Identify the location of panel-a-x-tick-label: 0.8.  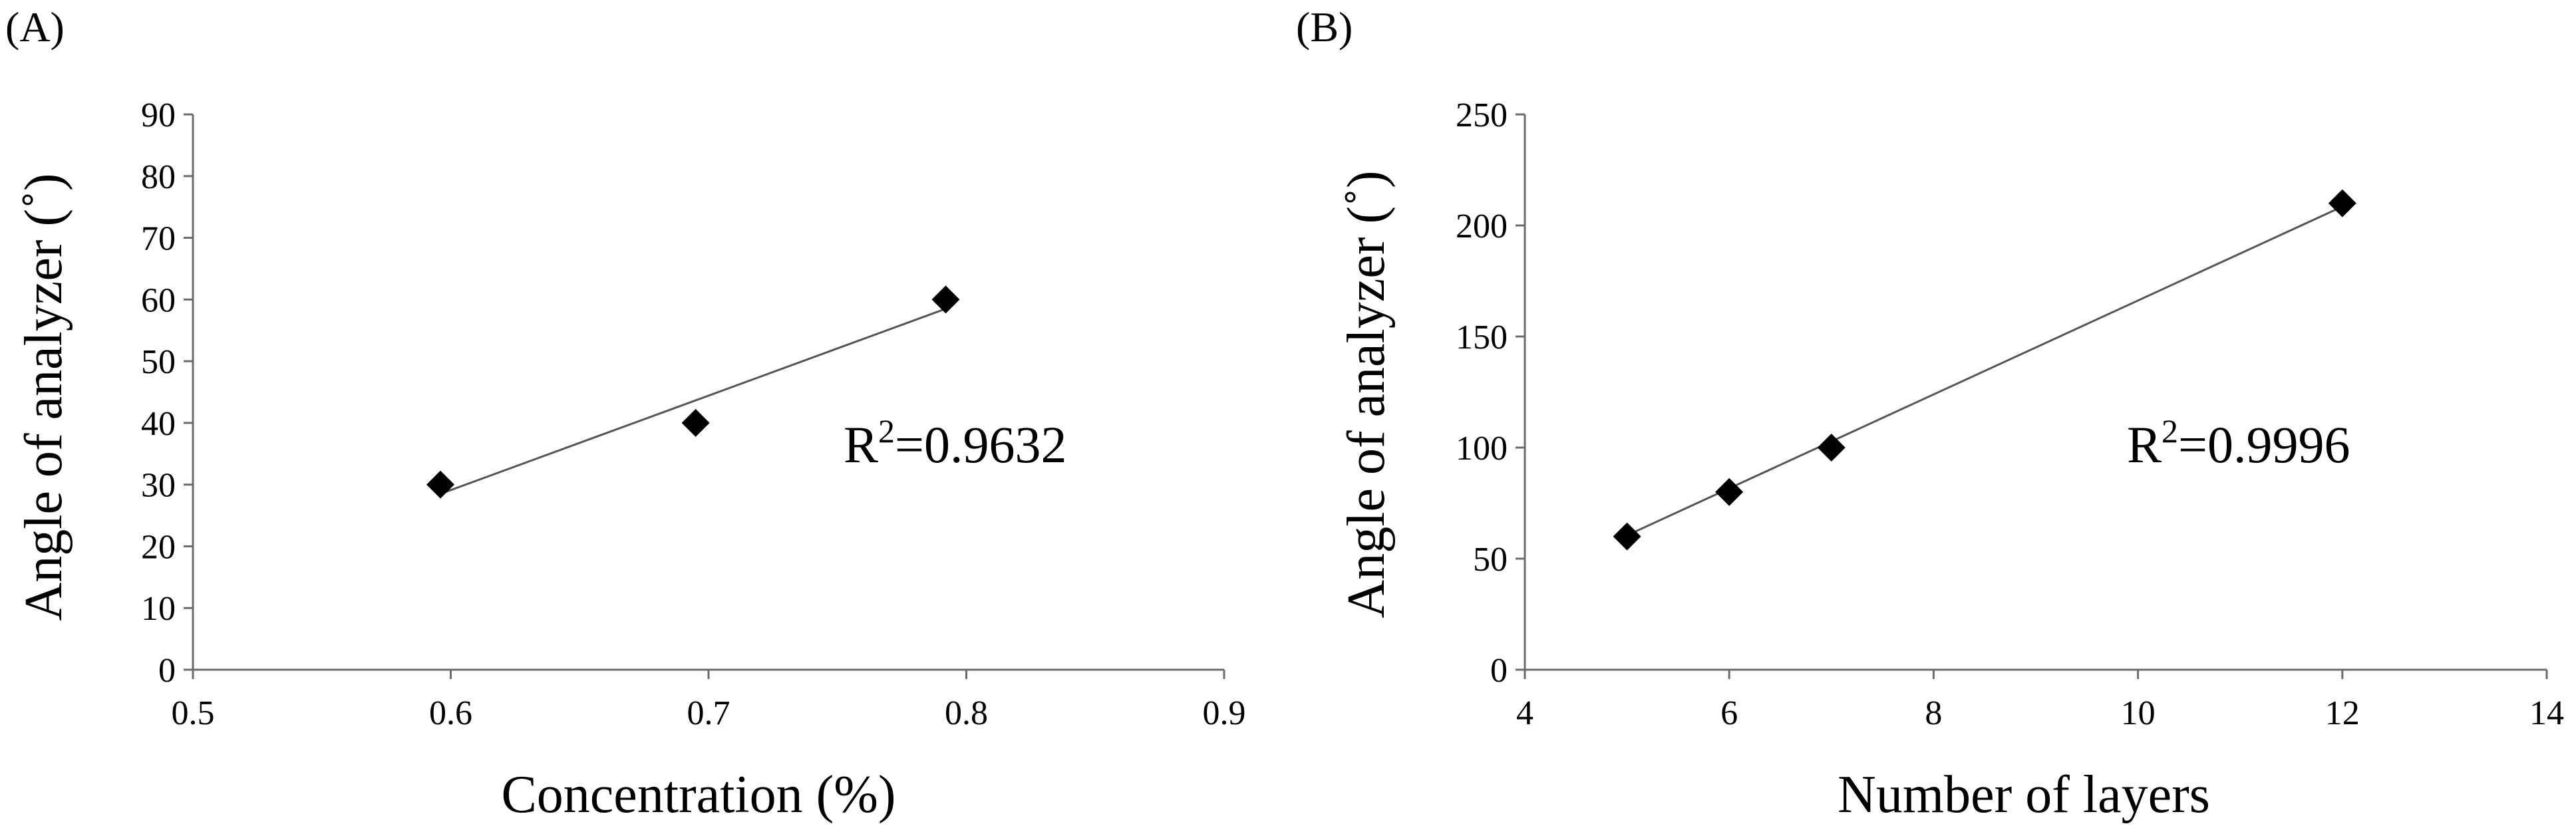
(966, 713).